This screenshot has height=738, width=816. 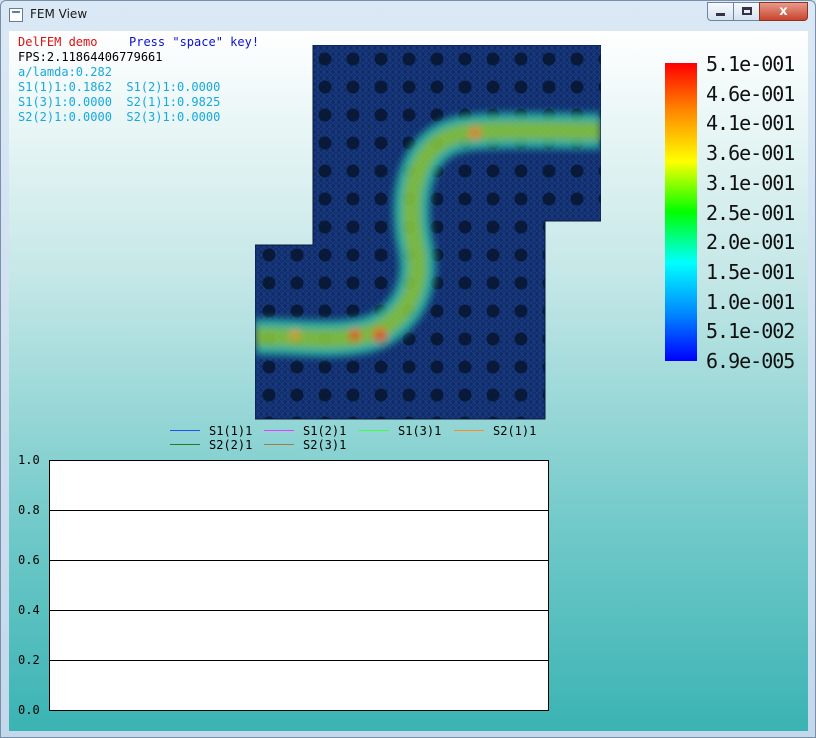 What do you see at coordinates (119, 102) in the screenshot?
I see `s-param-row: S1(3)1:0.0000 S2(1)1:0.9825` at bounding box center [119, 102].